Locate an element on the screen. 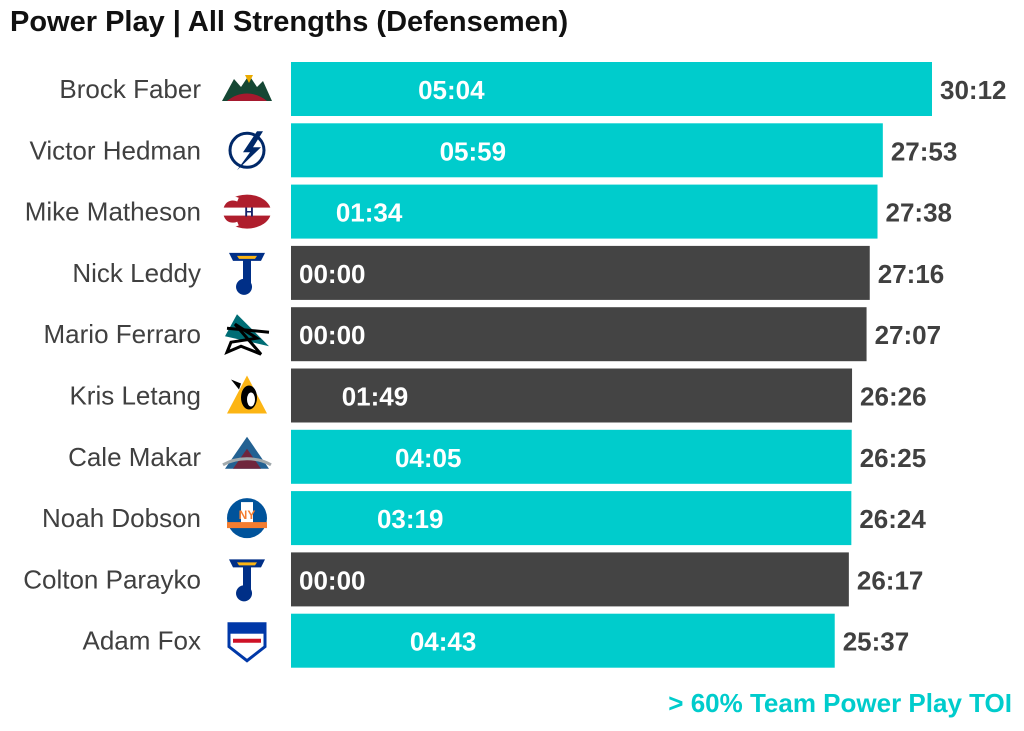  total-time-label: 27:16 is located at coordinates (911, 274).